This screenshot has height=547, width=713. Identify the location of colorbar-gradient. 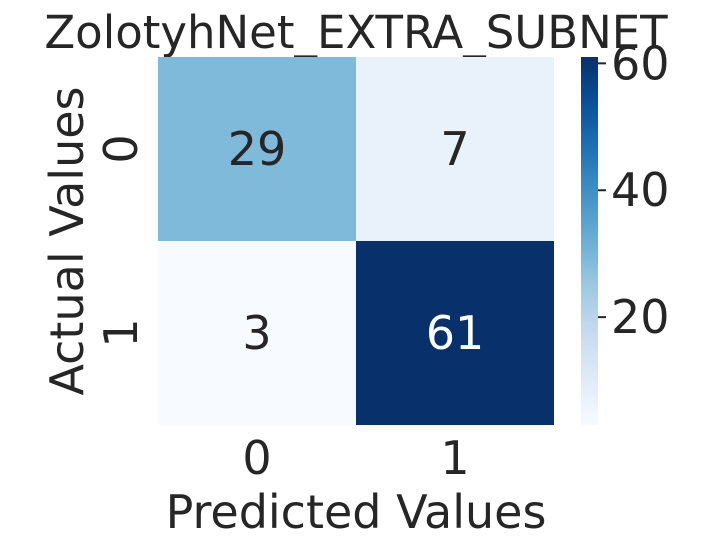
(589, 241).